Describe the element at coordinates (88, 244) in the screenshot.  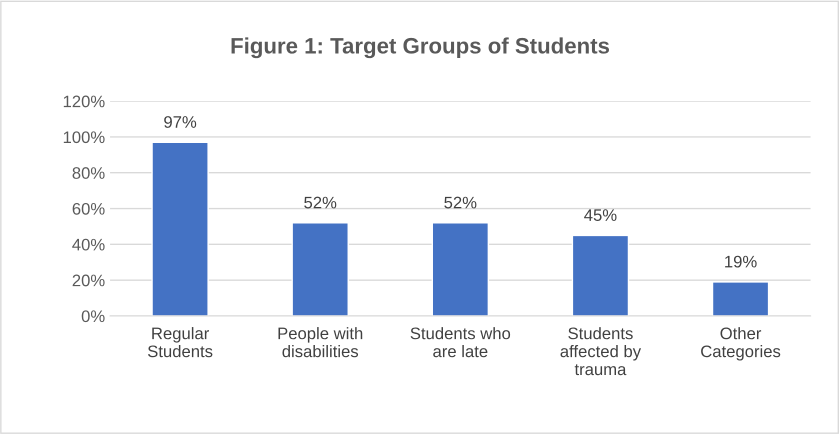
I see `y-tick-label: 40%` at that location.